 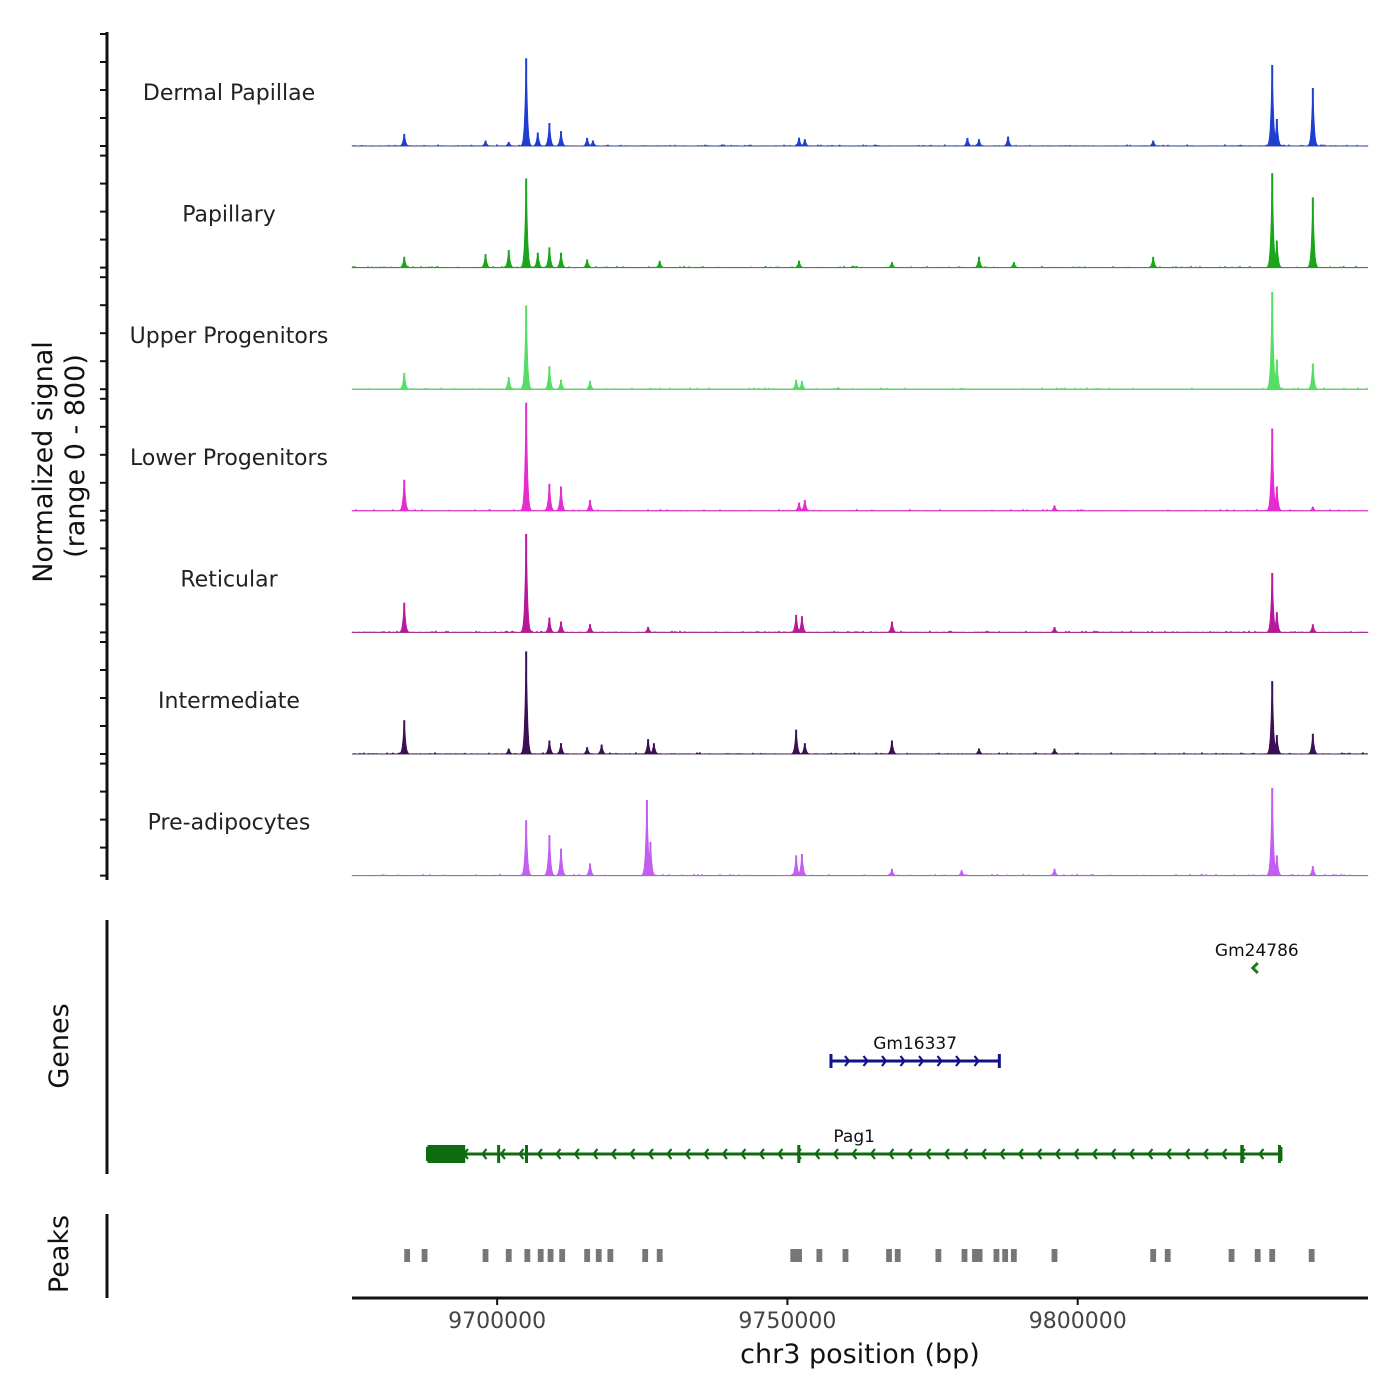 I want to click on y-axis-title-line2: (range 0 - 800), so click(x=75, y=456).